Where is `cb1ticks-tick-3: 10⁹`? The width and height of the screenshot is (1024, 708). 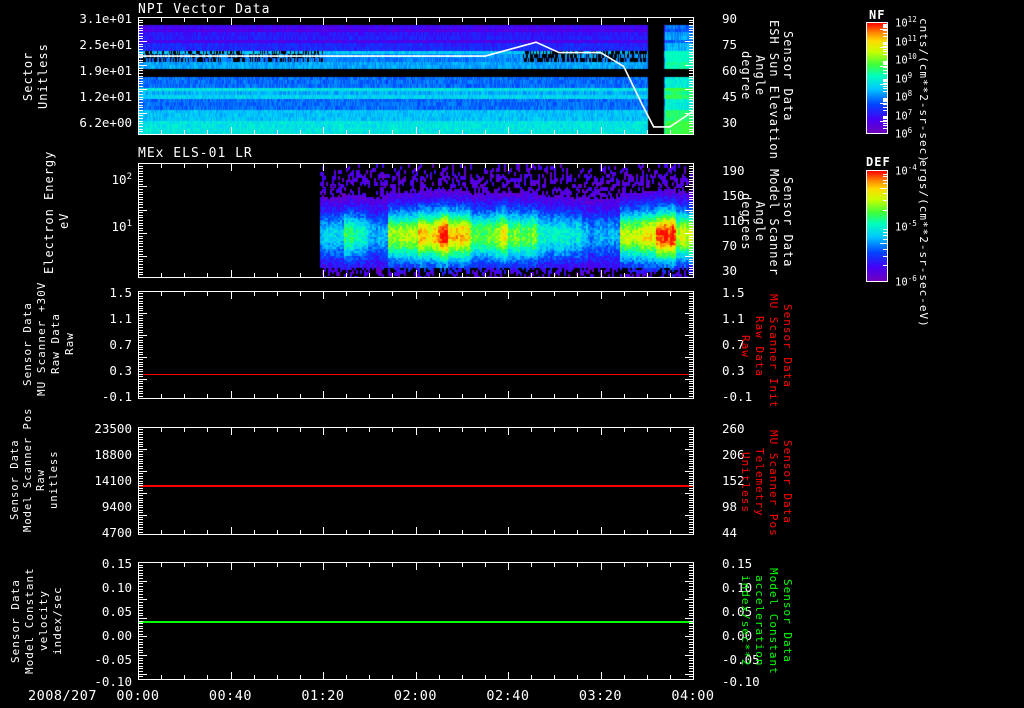
cb1ticks-tick-3: 10⁹ is located at coordinates (904, 78).